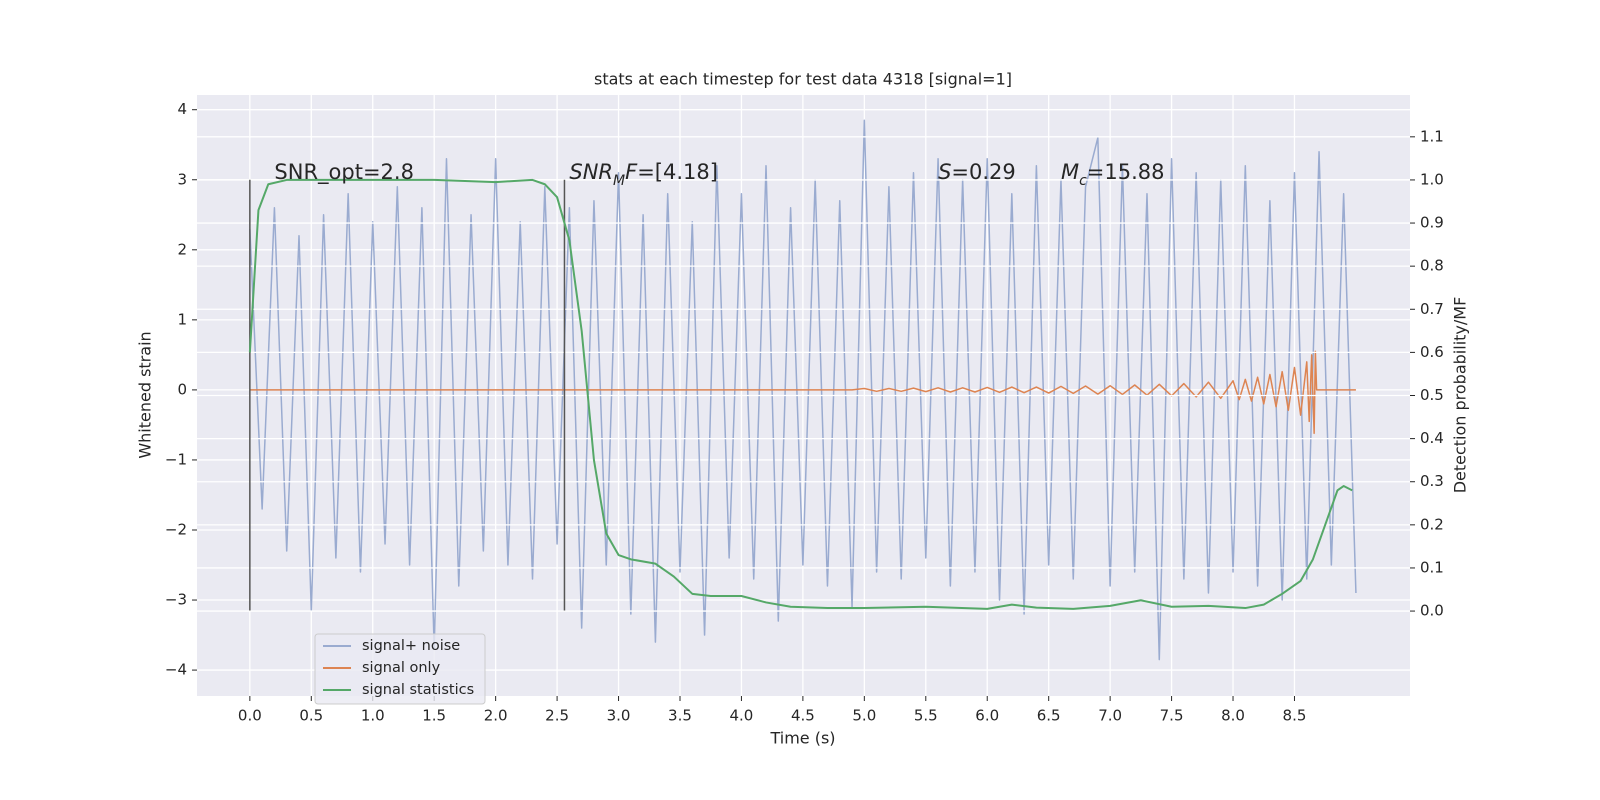  What do you see at coordinates (1432, 266) in the screenshot?
I see `y2-tick-label: 0.8` at bounding box center [1432, 266].